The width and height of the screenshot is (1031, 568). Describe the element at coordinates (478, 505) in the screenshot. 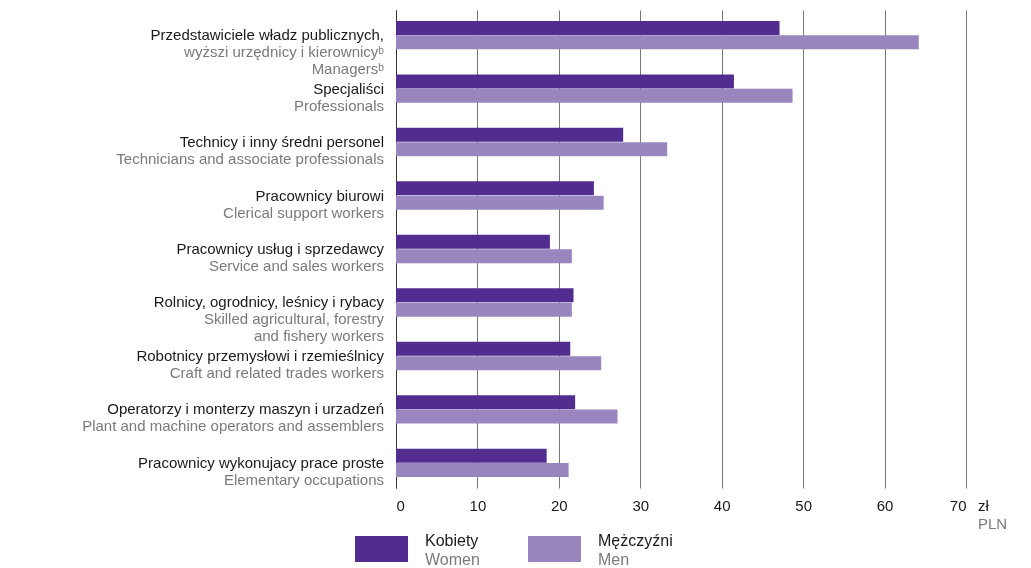

I see `x-tick-label: 10` at that location.